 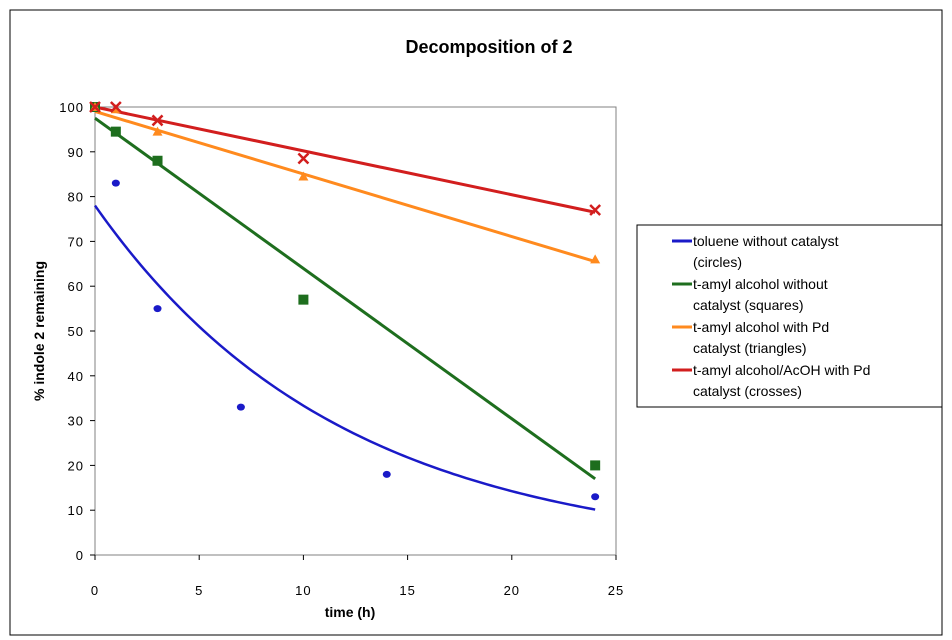 What do you see at coordinates (76, 241) in the screenshot?
I see `y-tick-label: 70` at bounding box center [76, 241].